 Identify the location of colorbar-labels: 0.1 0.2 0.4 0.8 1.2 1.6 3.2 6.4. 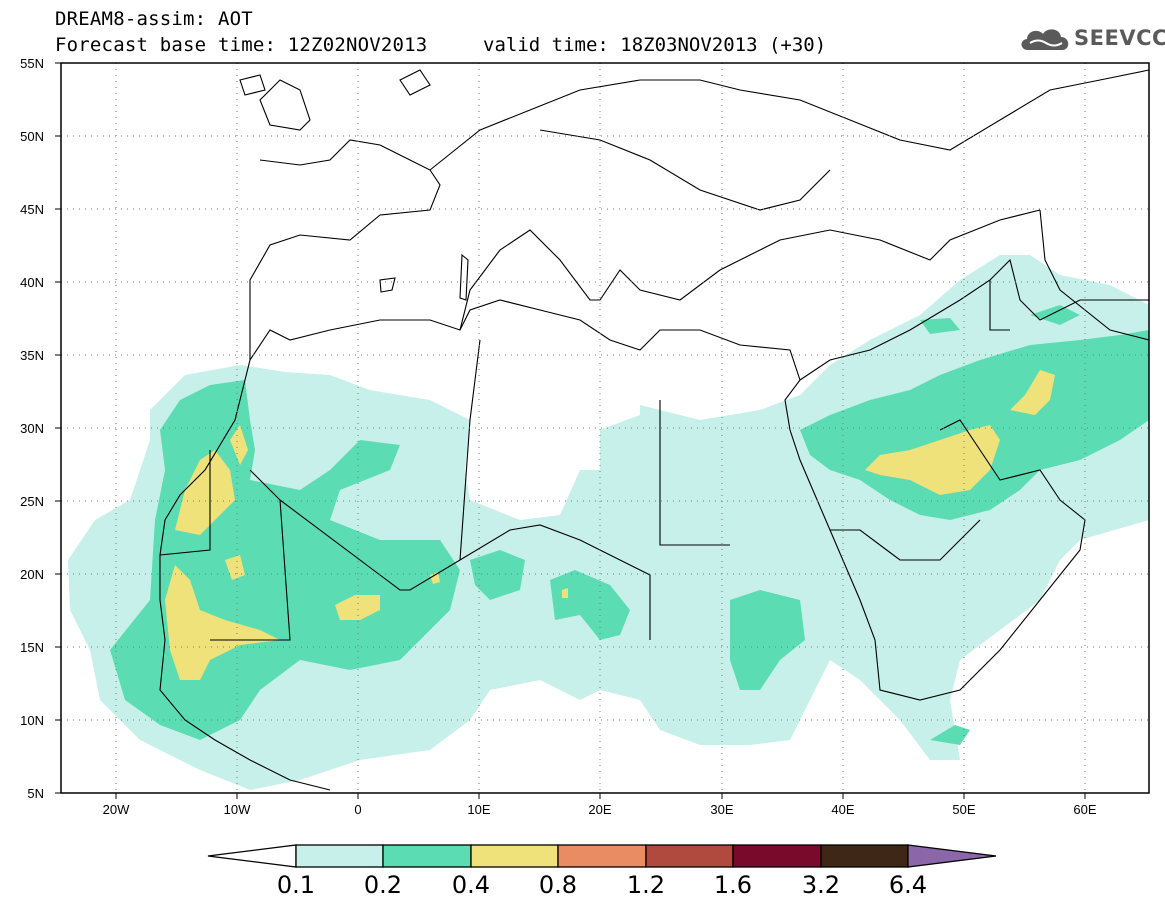
(602, 885).